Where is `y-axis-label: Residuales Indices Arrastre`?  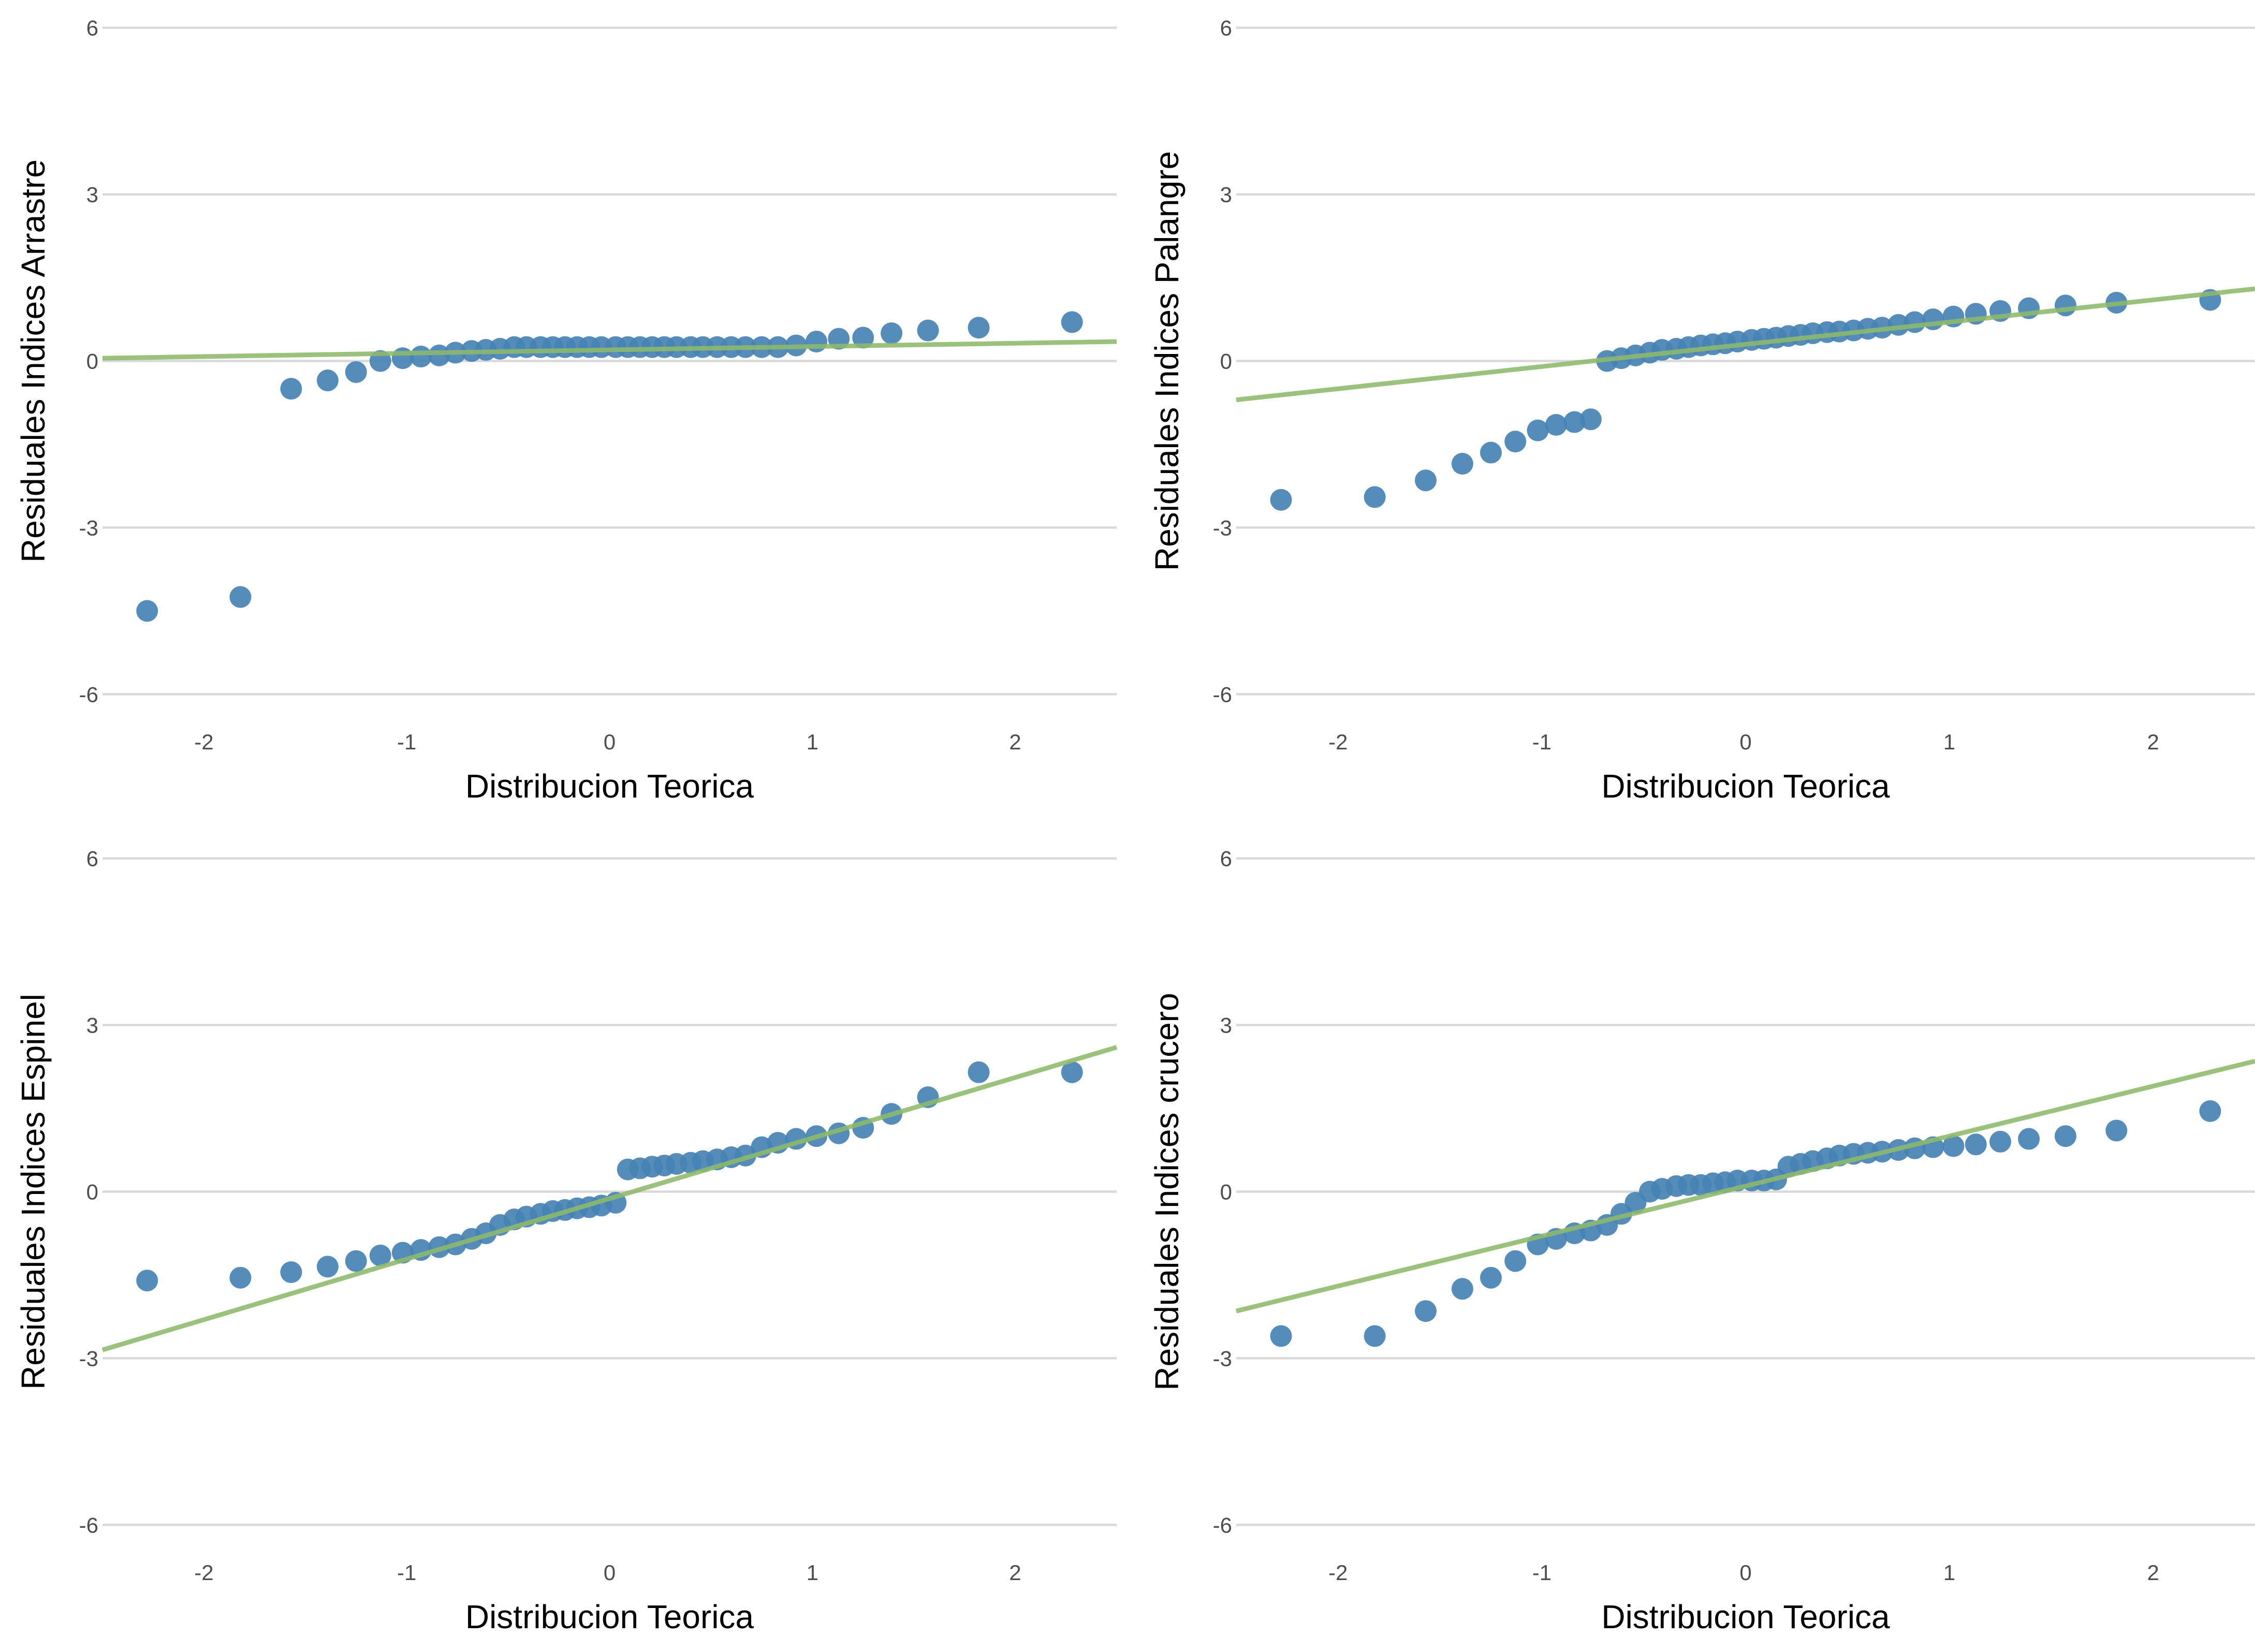 y-axis-label: Residuales Indices Arrastre is located at coordinates (33, 361).